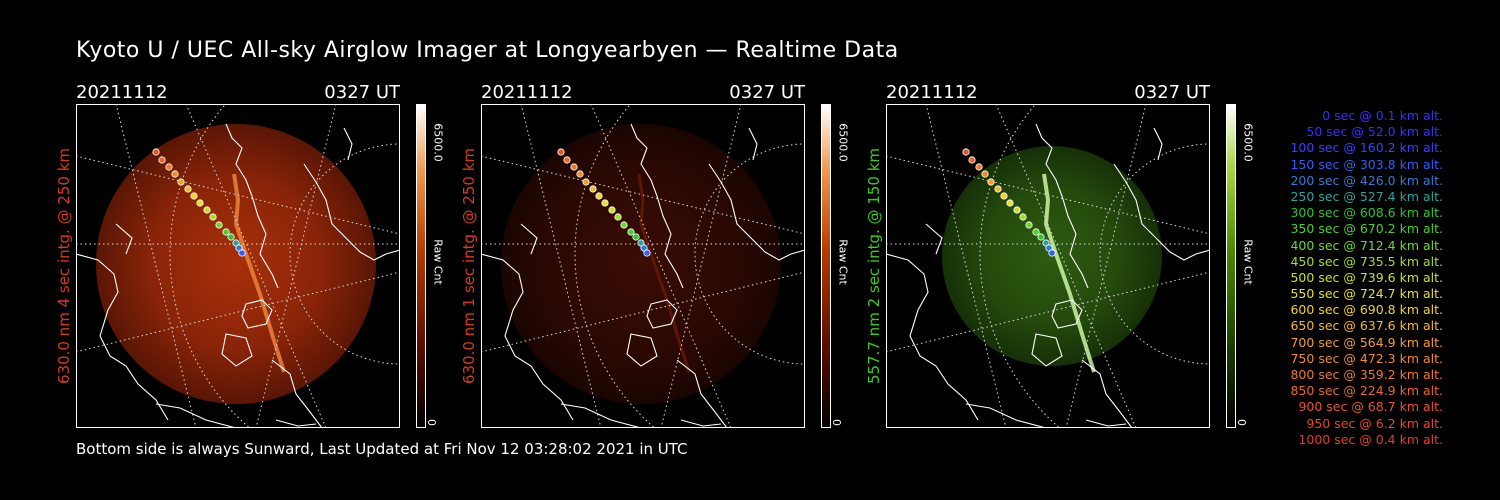  Describe the element at coordinates (1366, 374) in the screenshot. I see `legend-row: 800 sec @ 359.2 km alt.` at that location.